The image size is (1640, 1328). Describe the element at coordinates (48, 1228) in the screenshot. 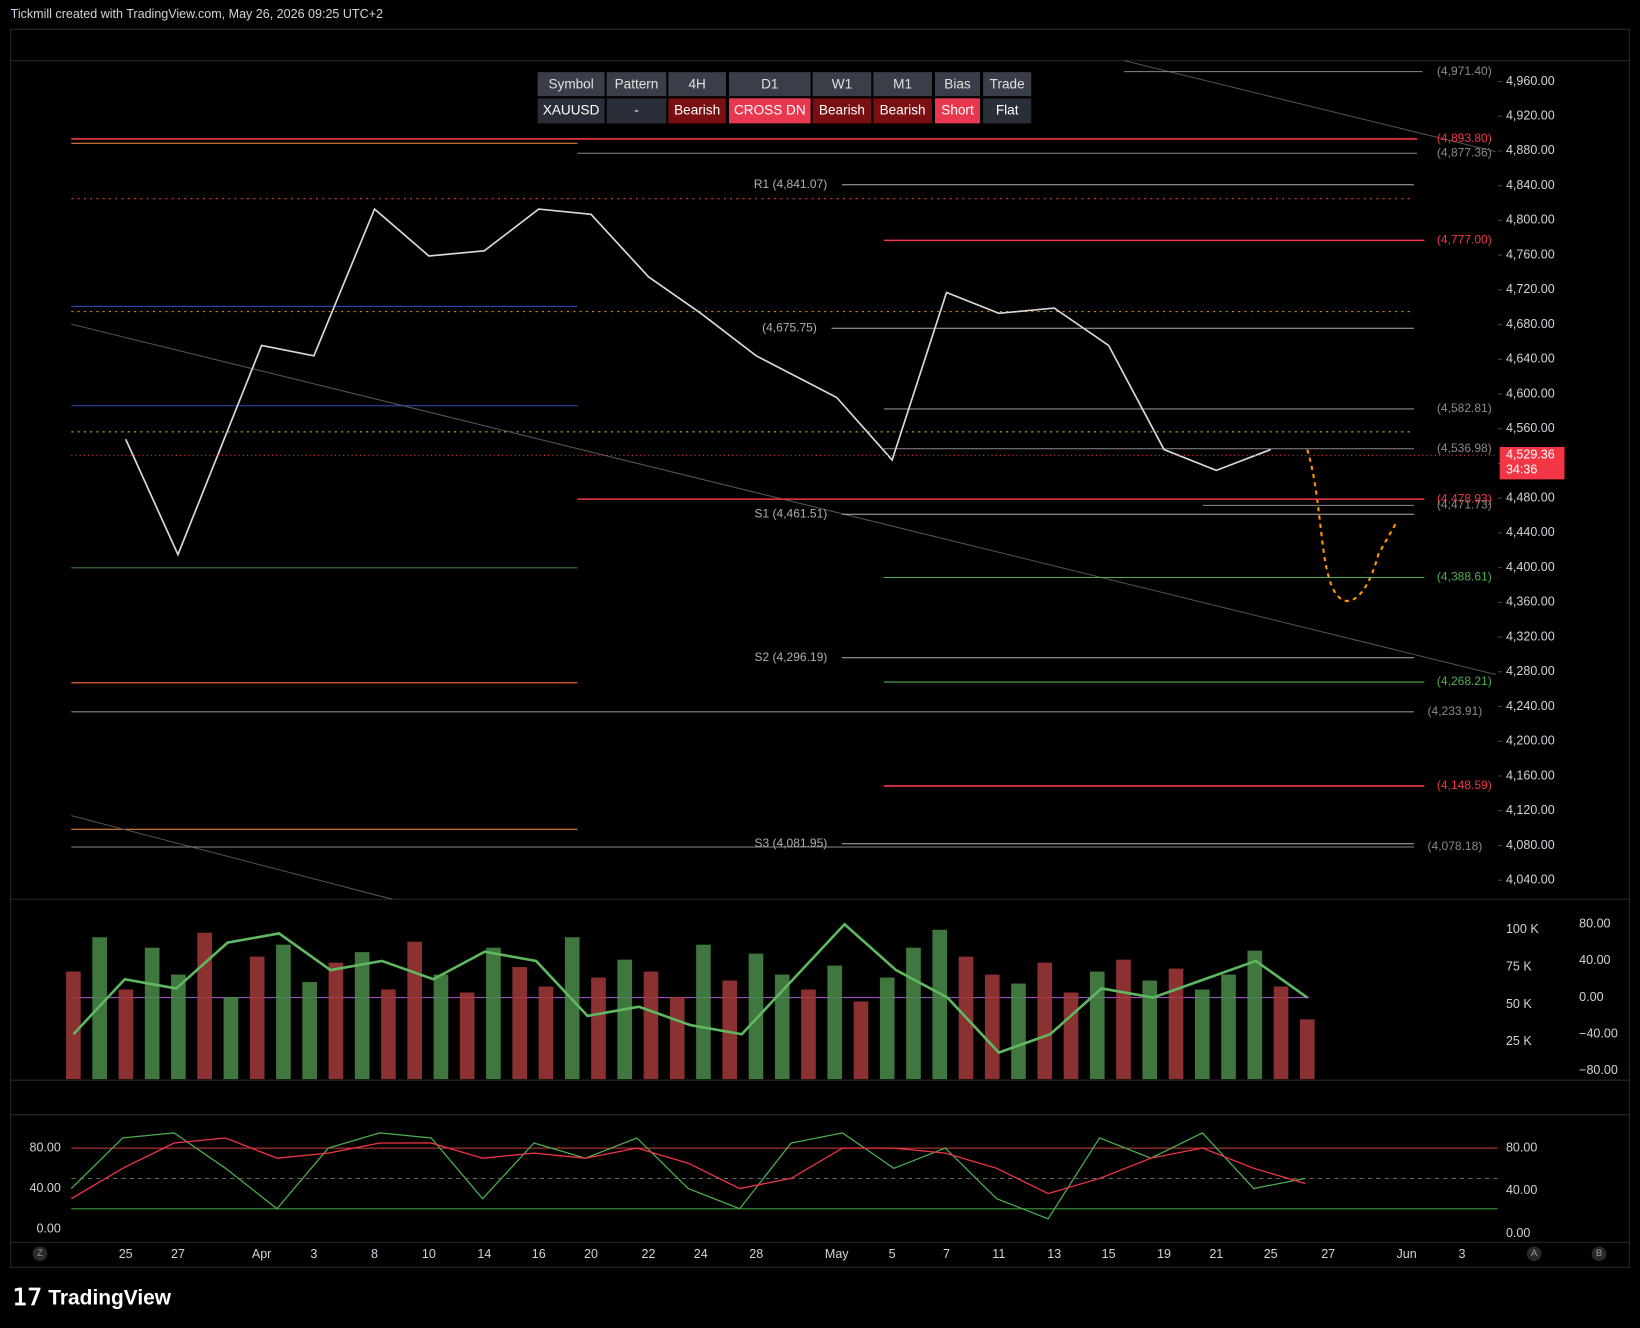

I see `stoch-tick-left: 0.00` at that location.